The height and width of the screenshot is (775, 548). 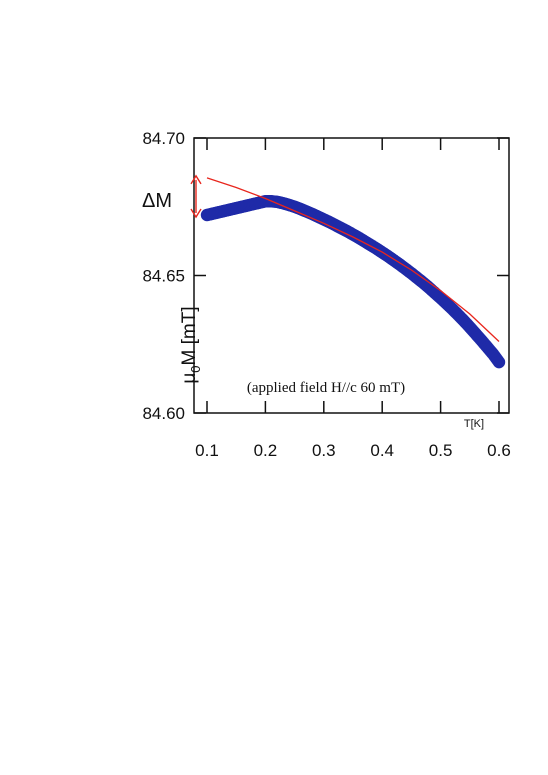 What do you see at coordinates (499, 450) in the screenshot?
I see `x-tick-label: 0.6` at bounding box center [499, 450].